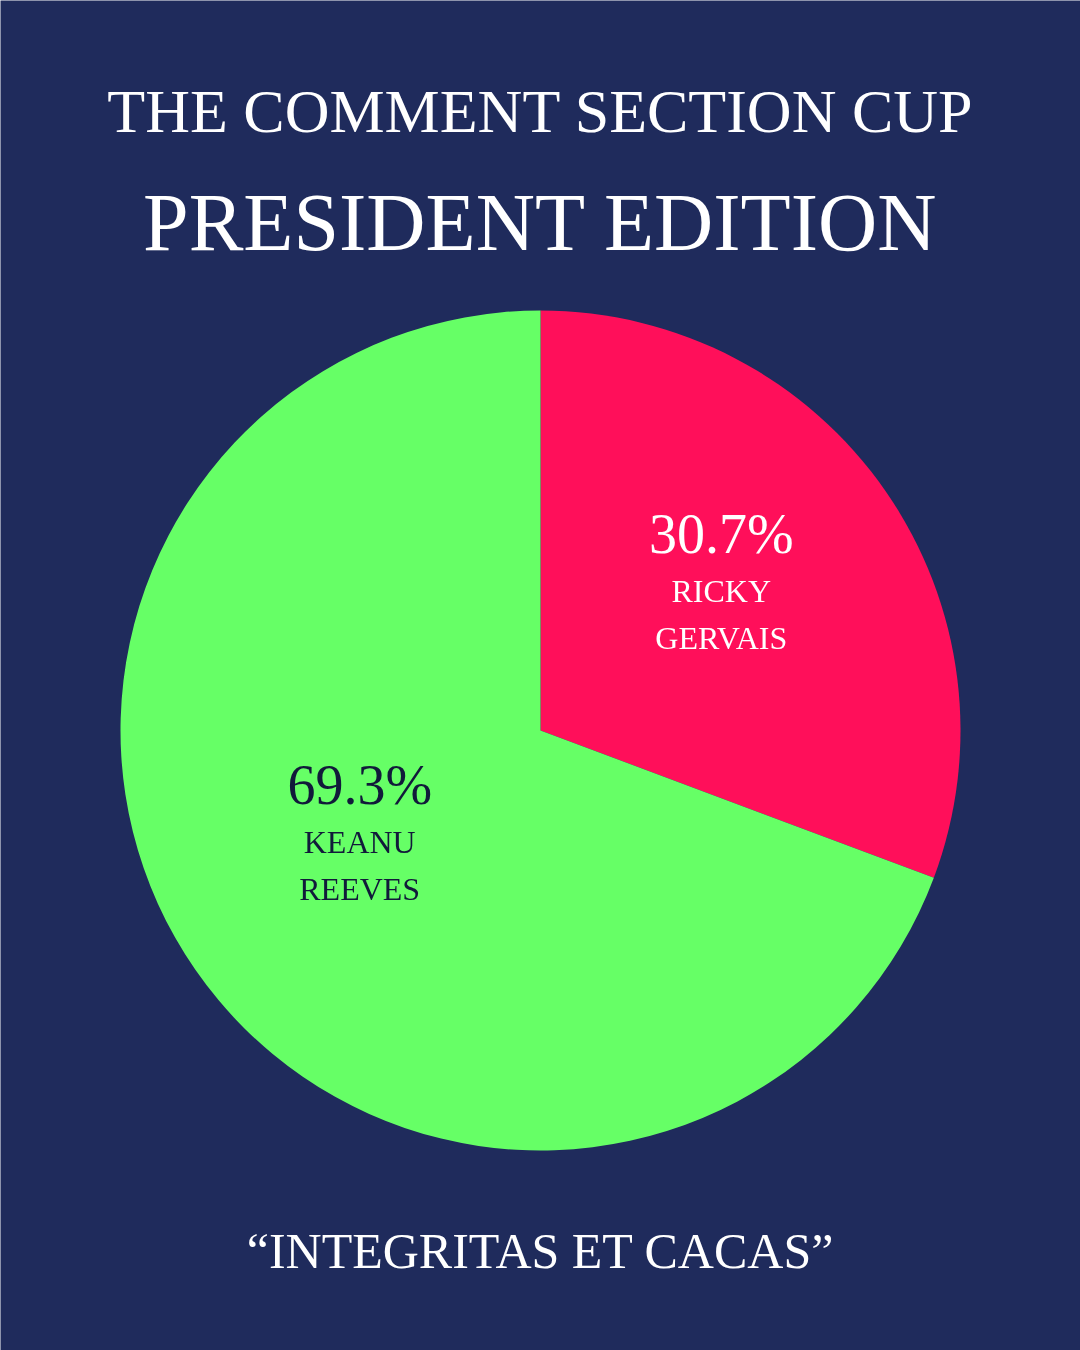 The width and height of the screenshot is (1080, 1350). I want to click on slice-label: KEANU REEVES, so click(360, 865).